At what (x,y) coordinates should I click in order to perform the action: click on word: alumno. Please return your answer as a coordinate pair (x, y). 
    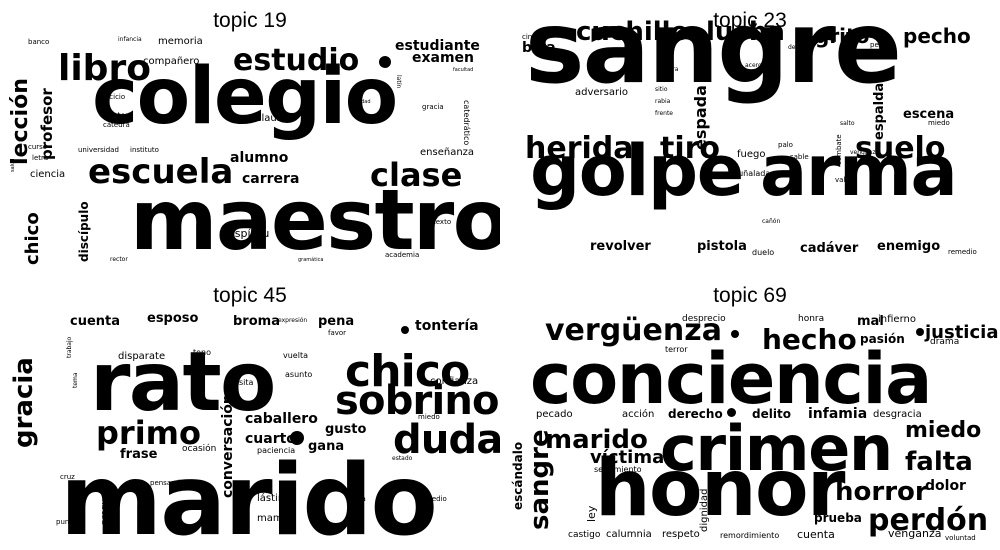
    Looking at the image, I should click on (259, 157).